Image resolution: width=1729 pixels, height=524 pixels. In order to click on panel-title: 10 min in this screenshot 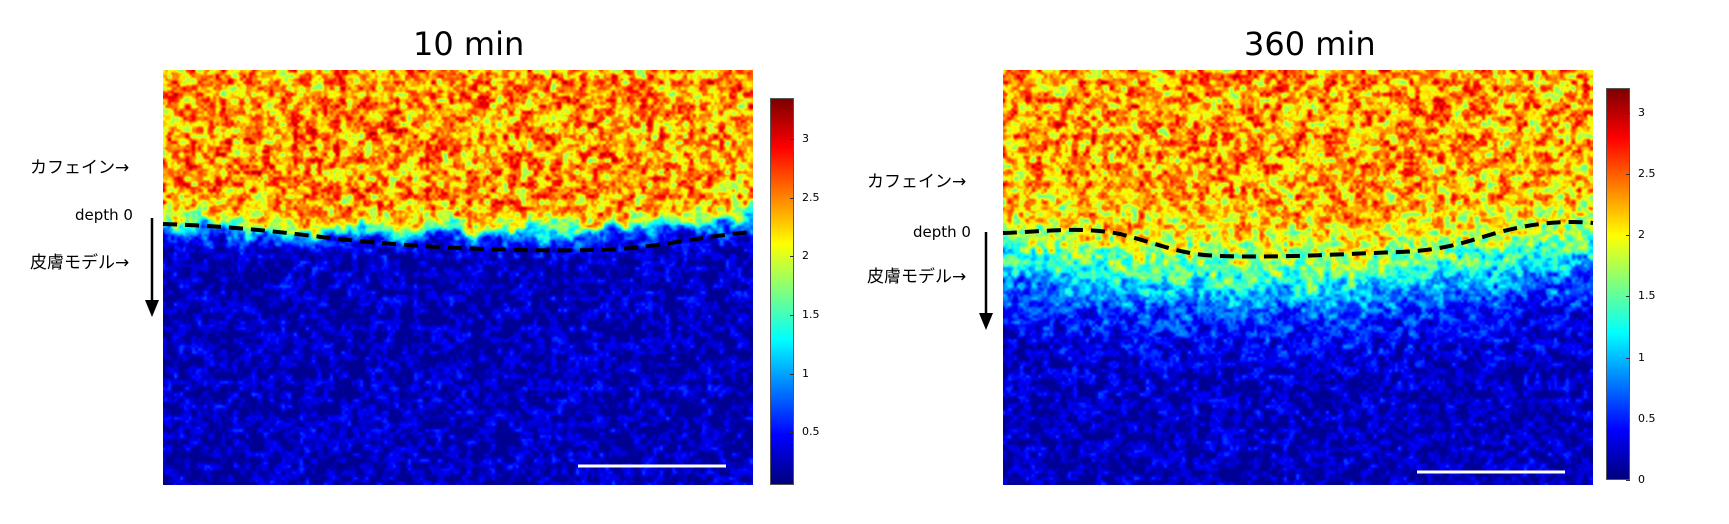, I will do `click(469, 44)`.